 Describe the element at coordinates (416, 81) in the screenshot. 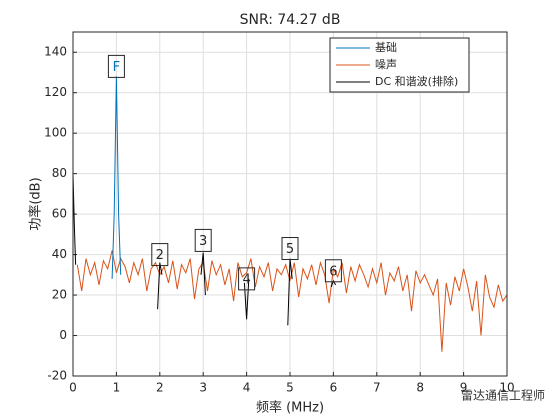

I see `legend-label: DC 和谐波(排除)` at that location.